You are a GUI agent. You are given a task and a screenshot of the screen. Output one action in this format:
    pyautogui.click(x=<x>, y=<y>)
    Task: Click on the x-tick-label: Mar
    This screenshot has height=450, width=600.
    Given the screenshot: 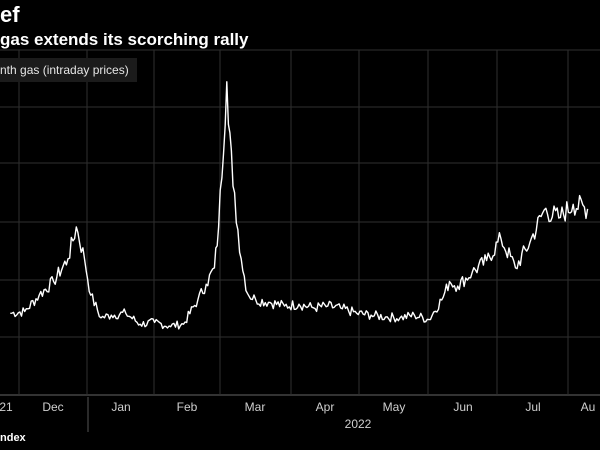 What is the action you would take?
    pyautogui.click(x=255, y=407)
    